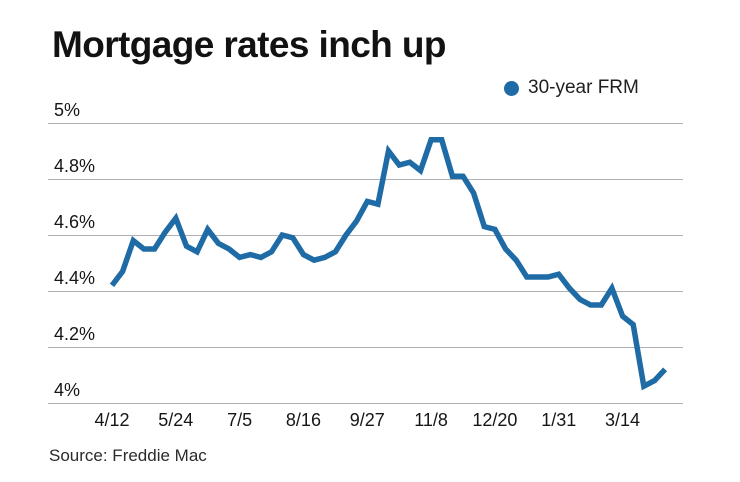 This screenshot has width=740, height=482. What do you see at coordinates (75, 278) in the screenshot?
I see `y-axis-tick-label: 4.4%` at bounding box center [75, 278].